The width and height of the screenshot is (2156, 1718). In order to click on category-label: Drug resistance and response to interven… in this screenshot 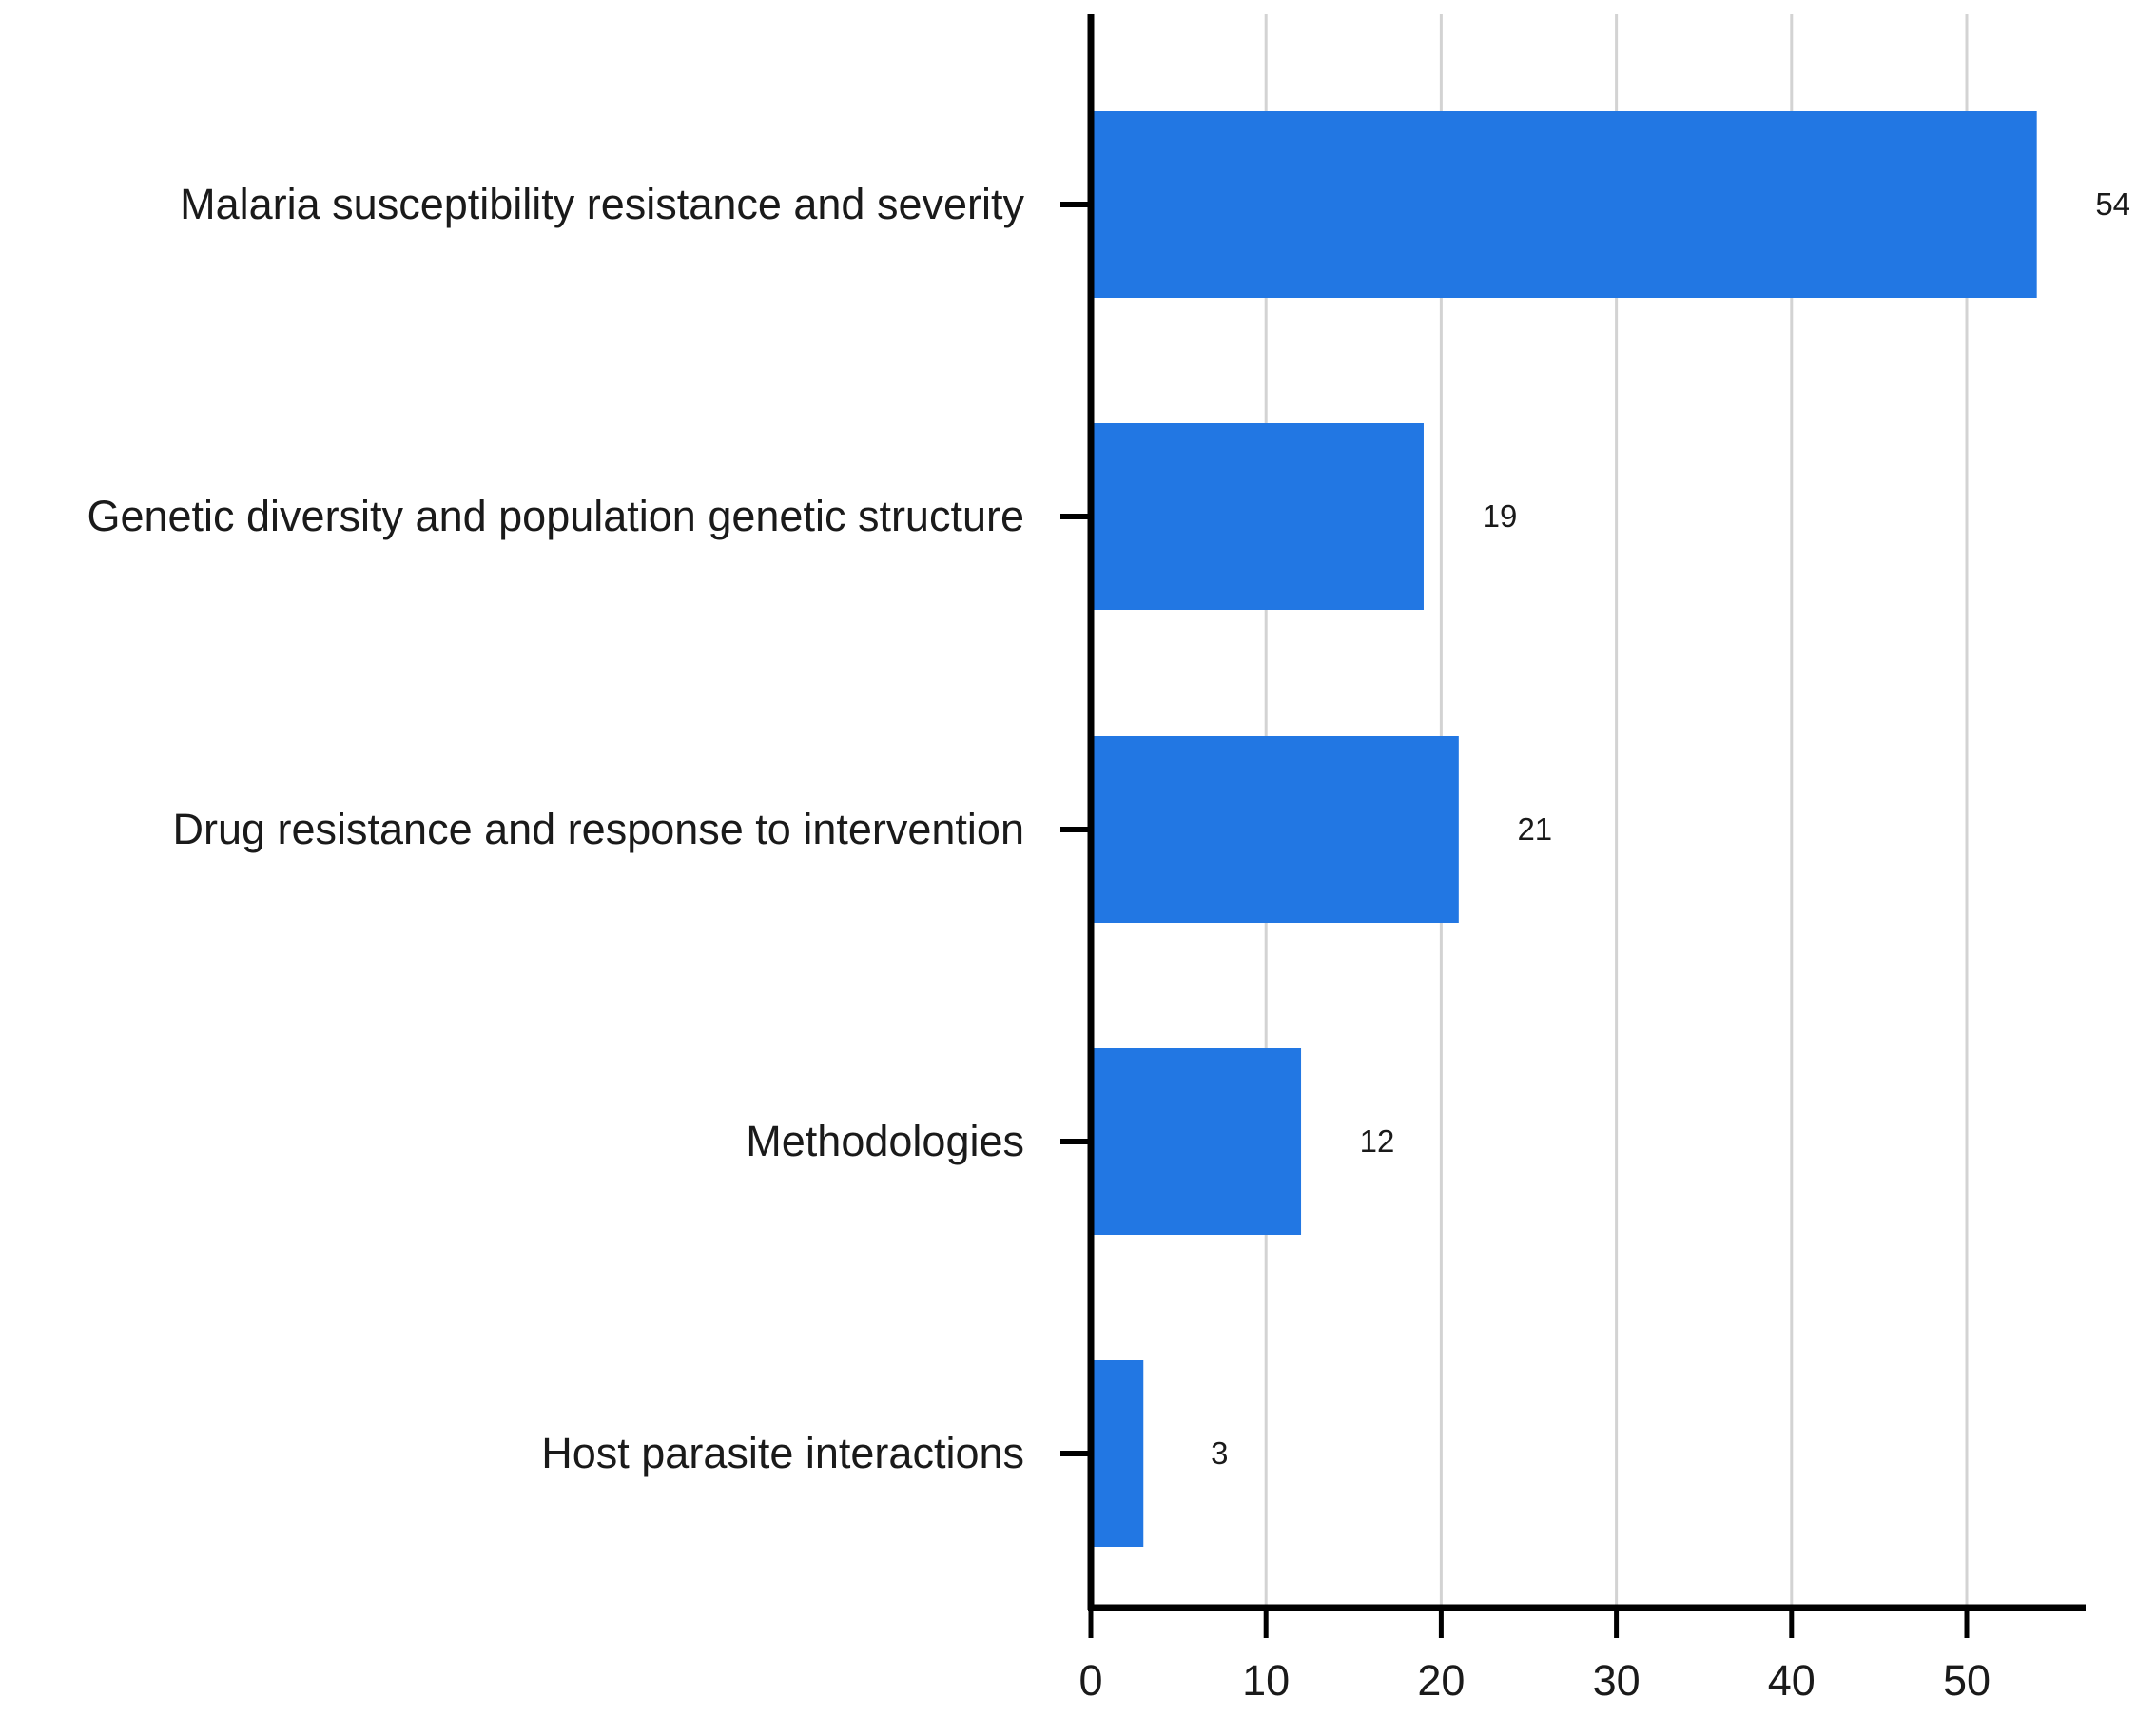, I will do `click(598, 829)`.